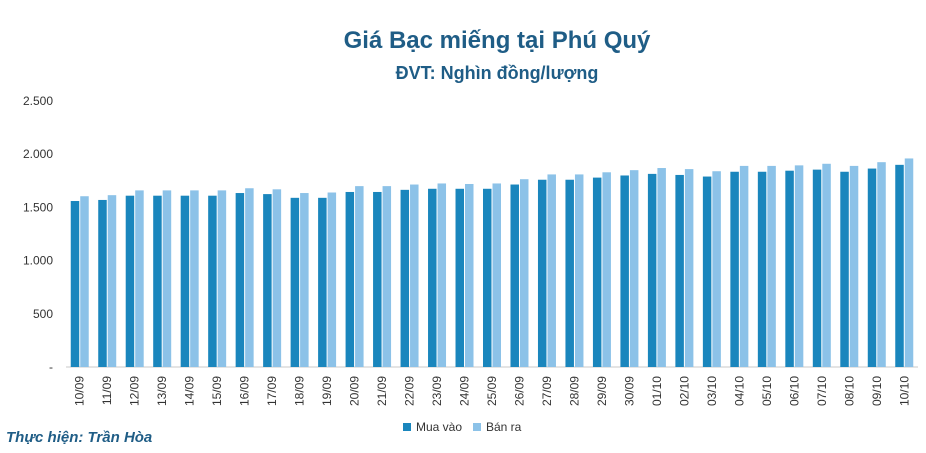  What do you see at coordinates (410, 391) in the screenshot?
I see `x-tick-label: 22/09` at bounding box center [410, 391].